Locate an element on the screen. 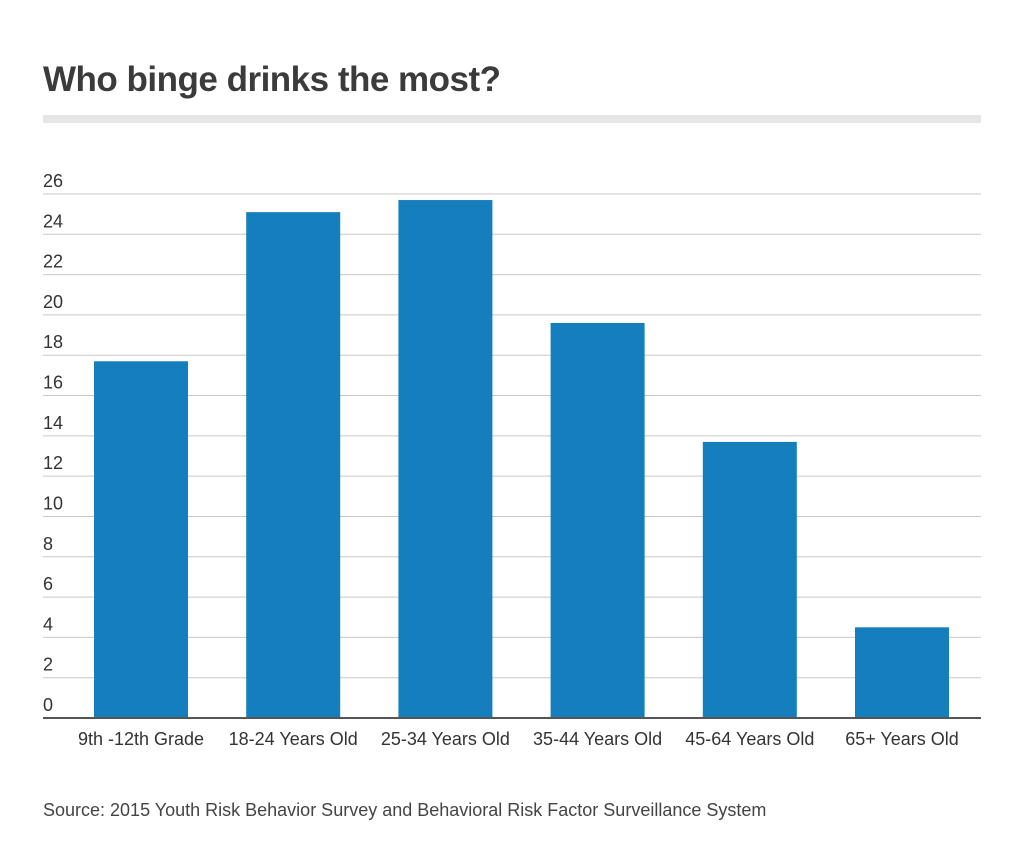 The height and width of the screenshot is (867, 1025). y-tick-label: 14 is located at coordinates (53, 423).